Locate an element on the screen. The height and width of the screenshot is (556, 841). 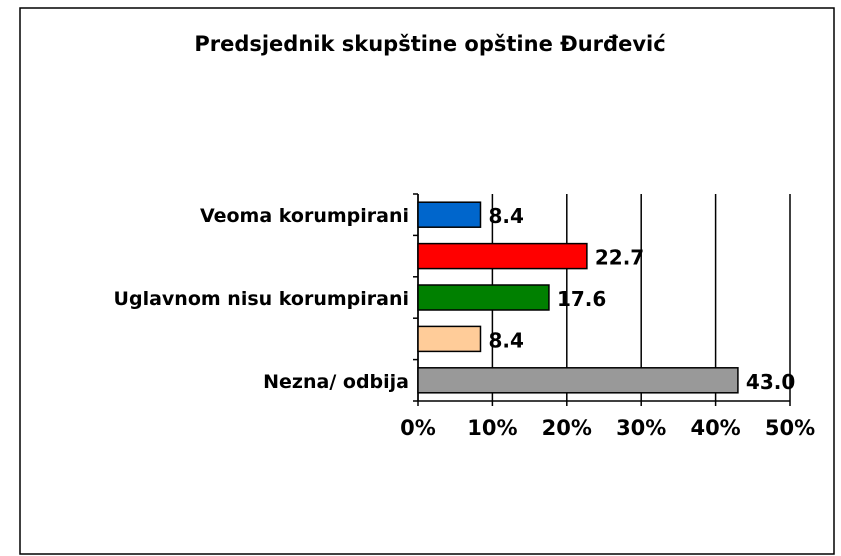
x-tick-label: 50% is located at coordinates (790, 428).